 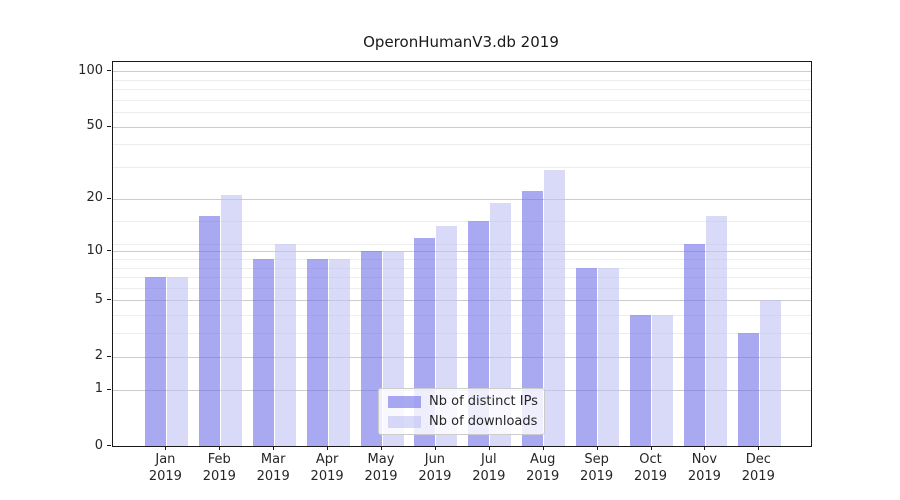 I want to click on x-tick-label: May 2019, so click(x=381, y=468).